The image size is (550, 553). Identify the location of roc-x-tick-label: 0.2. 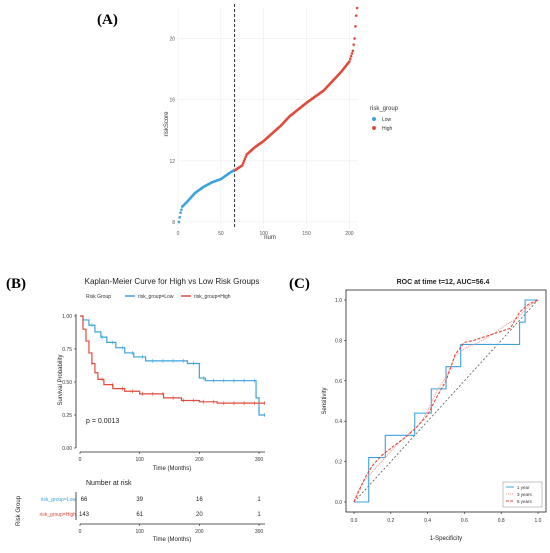
(390, 521).